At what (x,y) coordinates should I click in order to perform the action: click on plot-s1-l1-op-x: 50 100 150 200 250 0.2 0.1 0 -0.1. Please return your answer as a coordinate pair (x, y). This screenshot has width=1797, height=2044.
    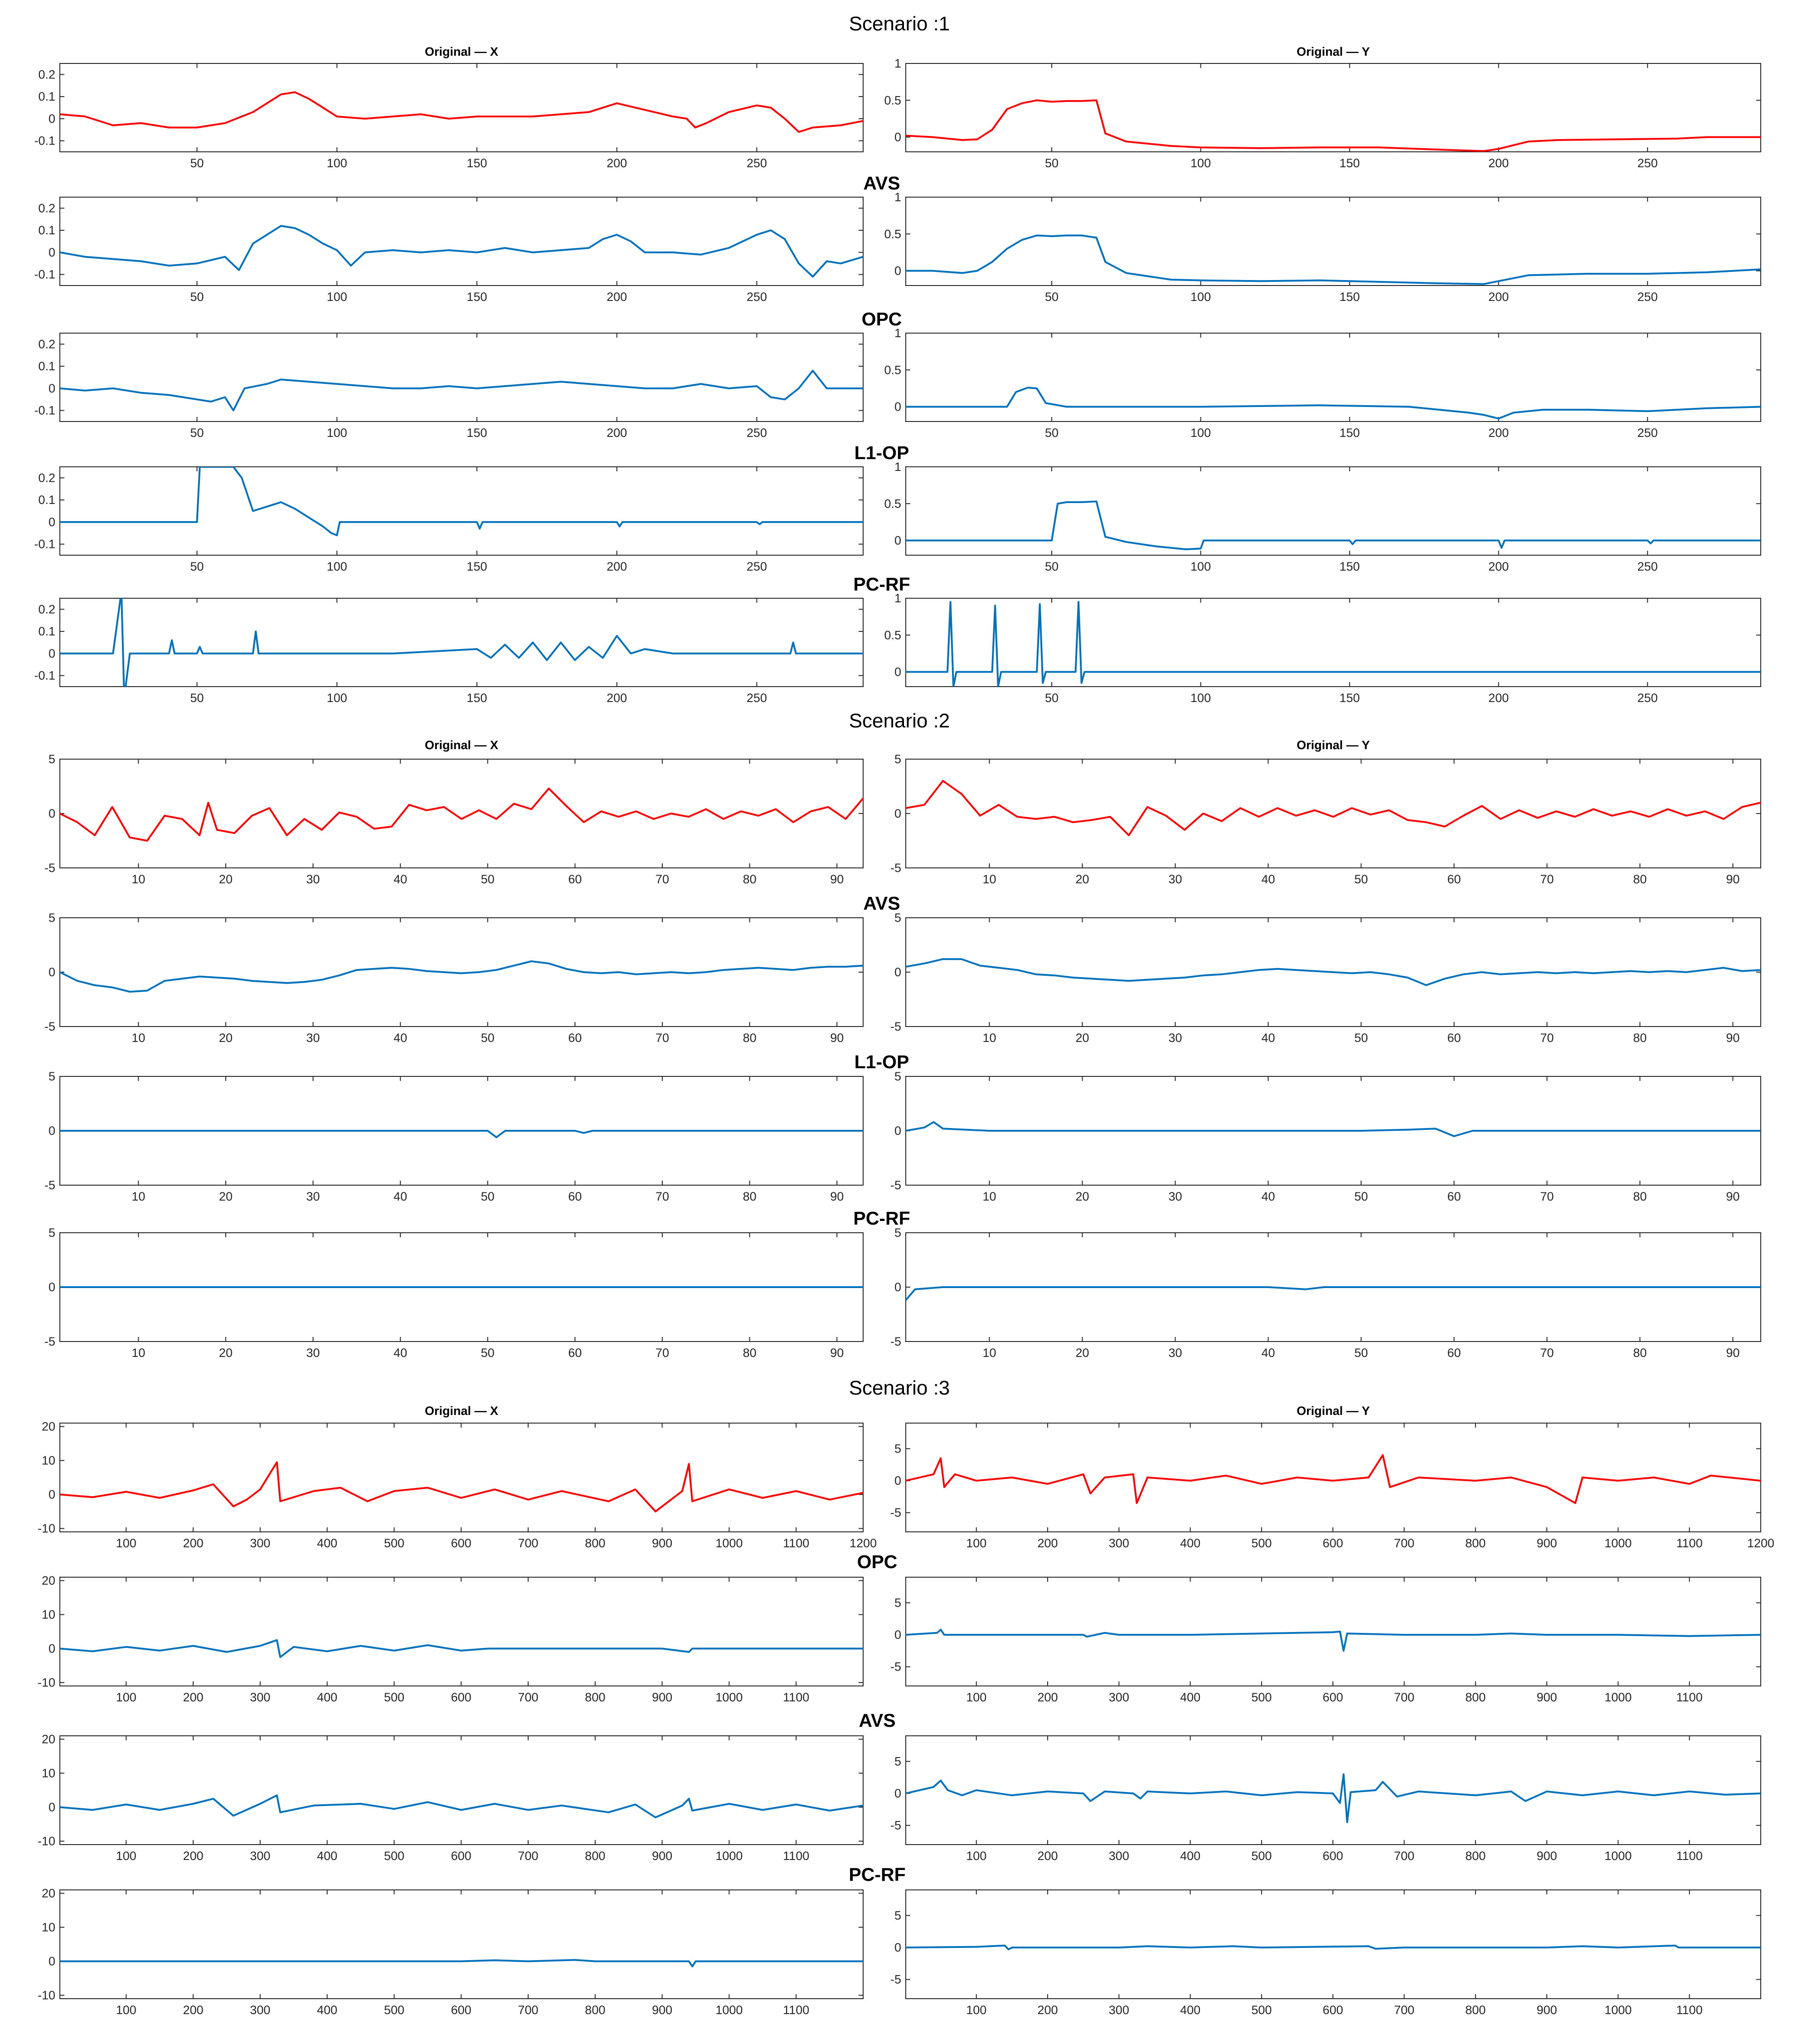
    Looking at the image, I should click on (449, 519).